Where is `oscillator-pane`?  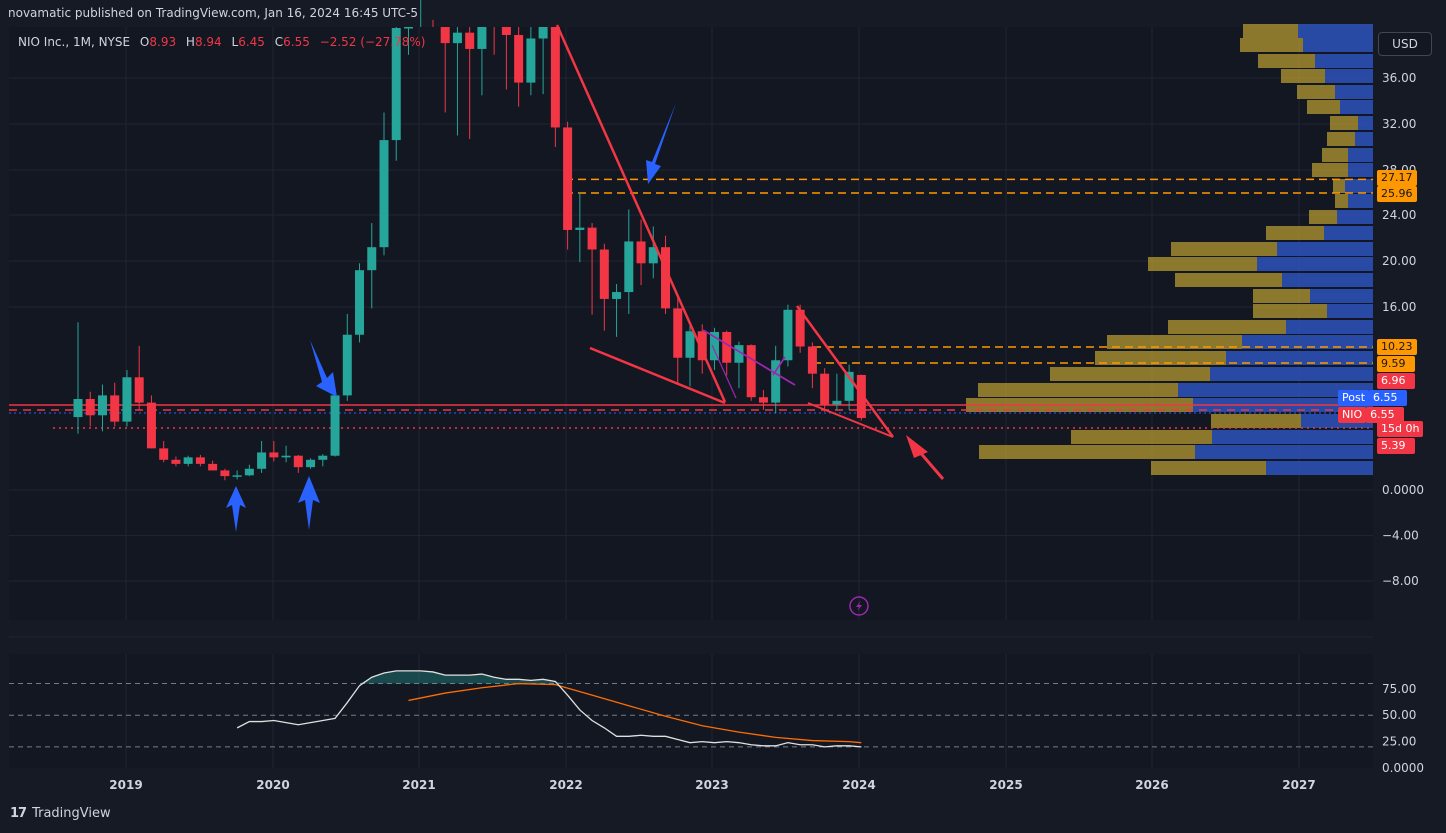
oscillator-pane is located at coordinates (691, 711).